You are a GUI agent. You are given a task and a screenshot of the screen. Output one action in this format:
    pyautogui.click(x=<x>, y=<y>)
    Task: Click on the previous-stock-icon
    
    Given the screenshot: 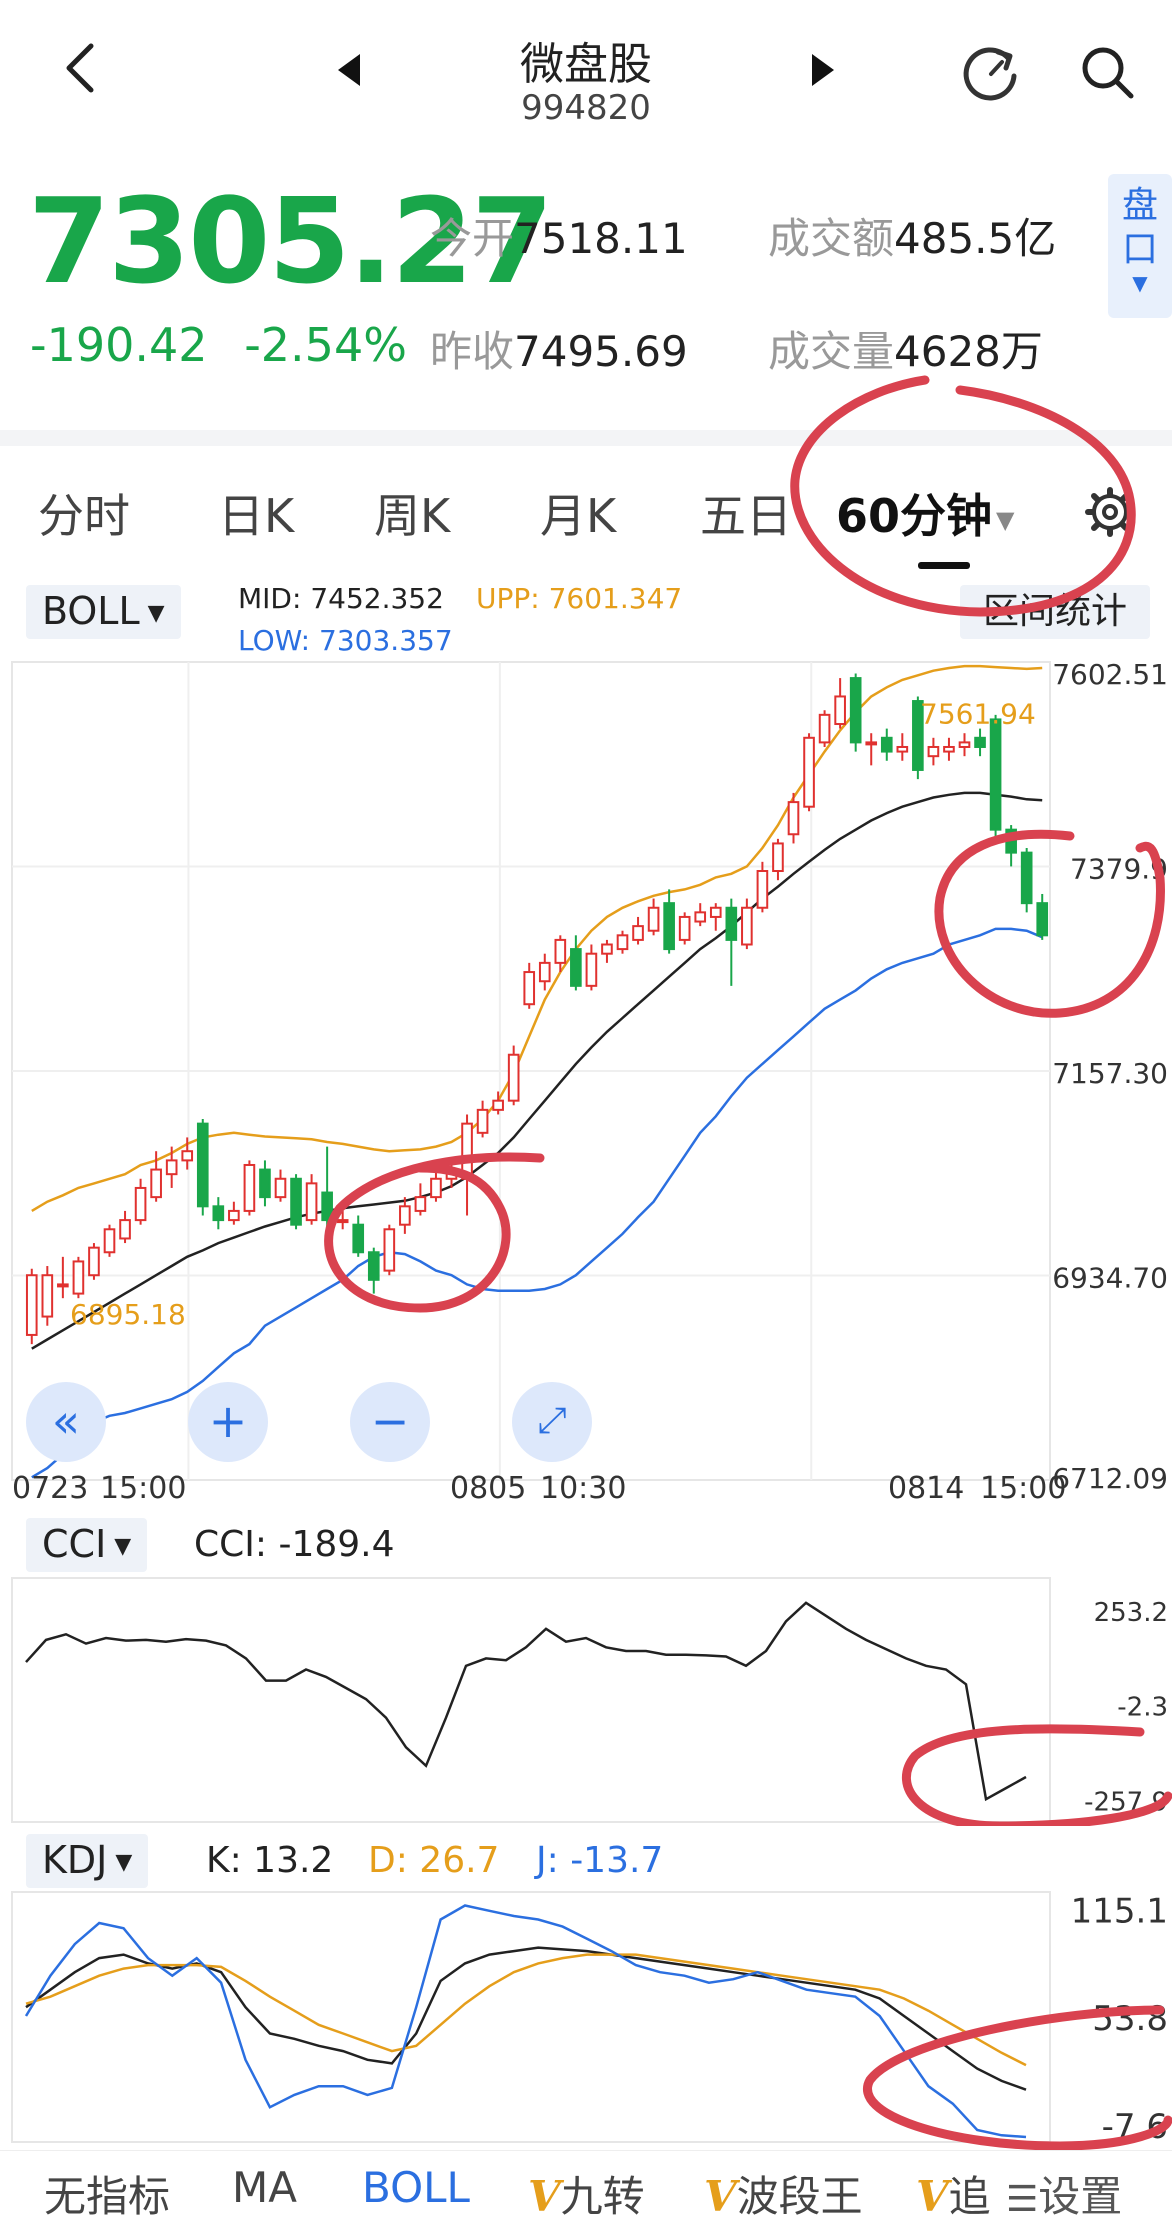 What is the action you would take?
    pyautogui.click(x=350, y=70)
    